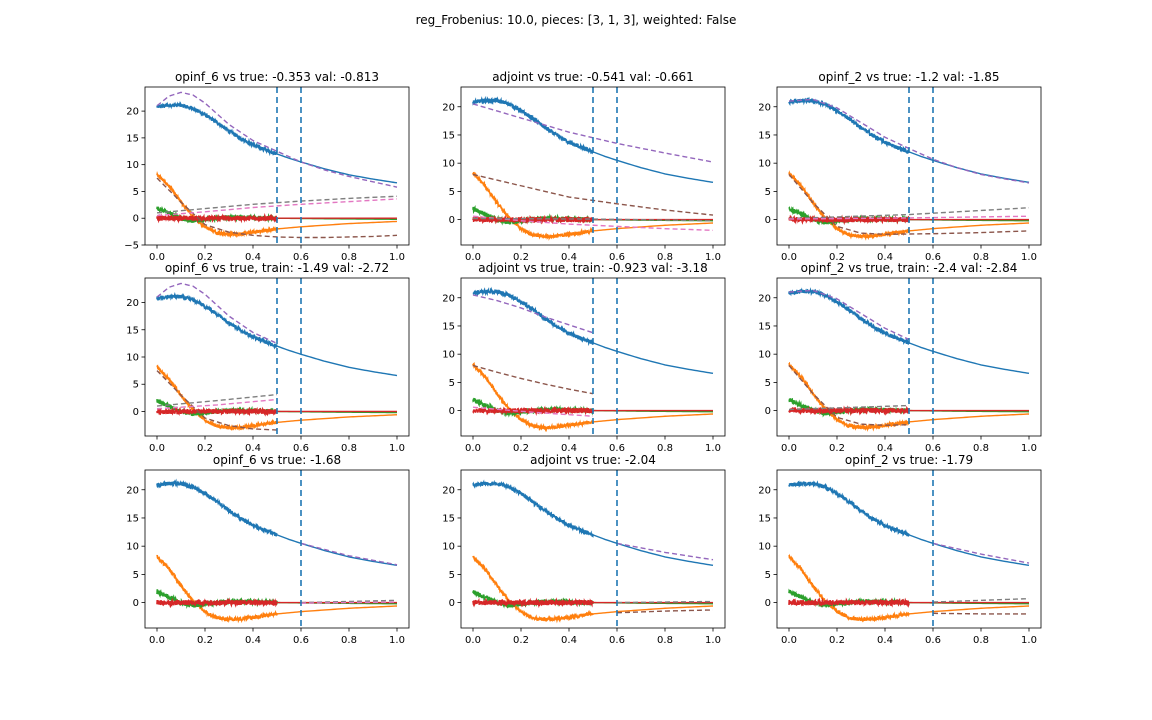  Describe the element at coordinates (277, 268) in the screenshot. I see `subplot-title: opinf_6 vs true, train: -1.49 val: -2.72` at that location.